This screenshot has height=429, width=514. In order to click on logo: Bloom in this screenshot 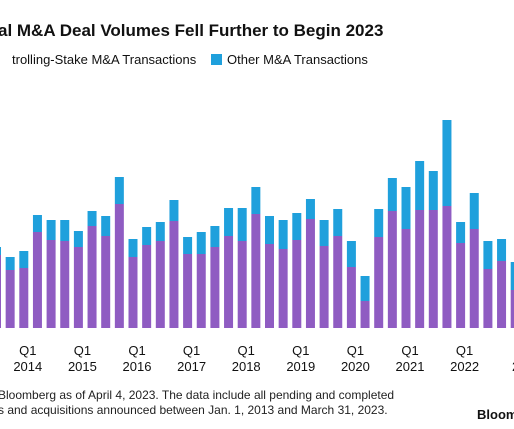, I will do `click(495, 414)`.